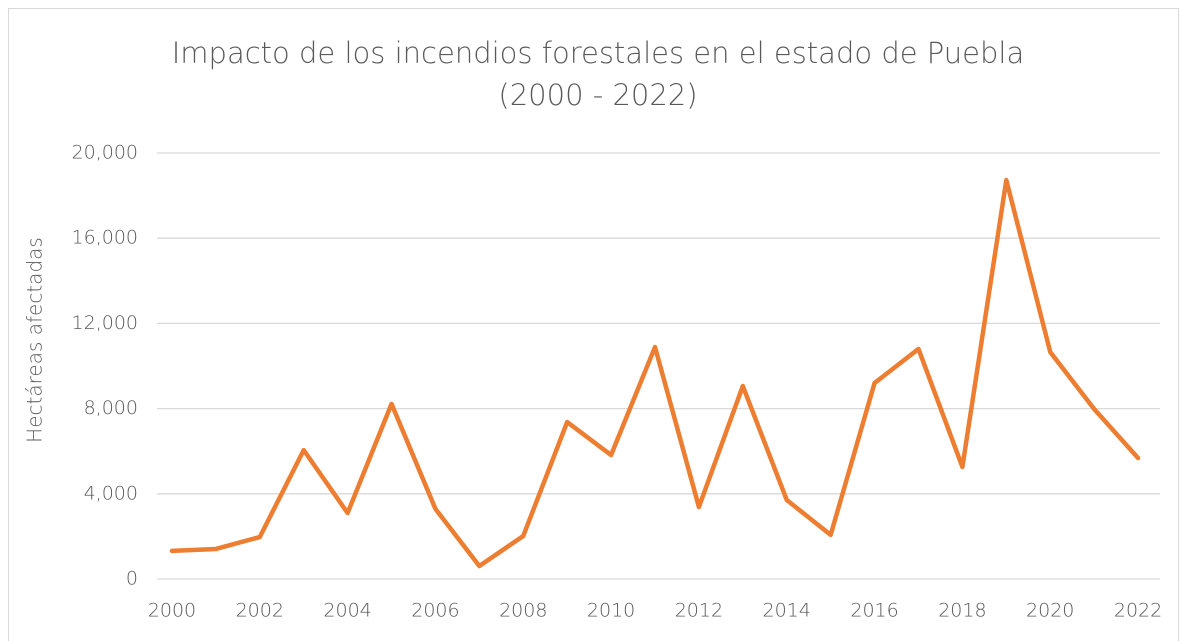  I want to click on x-tick-label: 2014, so click(787, 611).